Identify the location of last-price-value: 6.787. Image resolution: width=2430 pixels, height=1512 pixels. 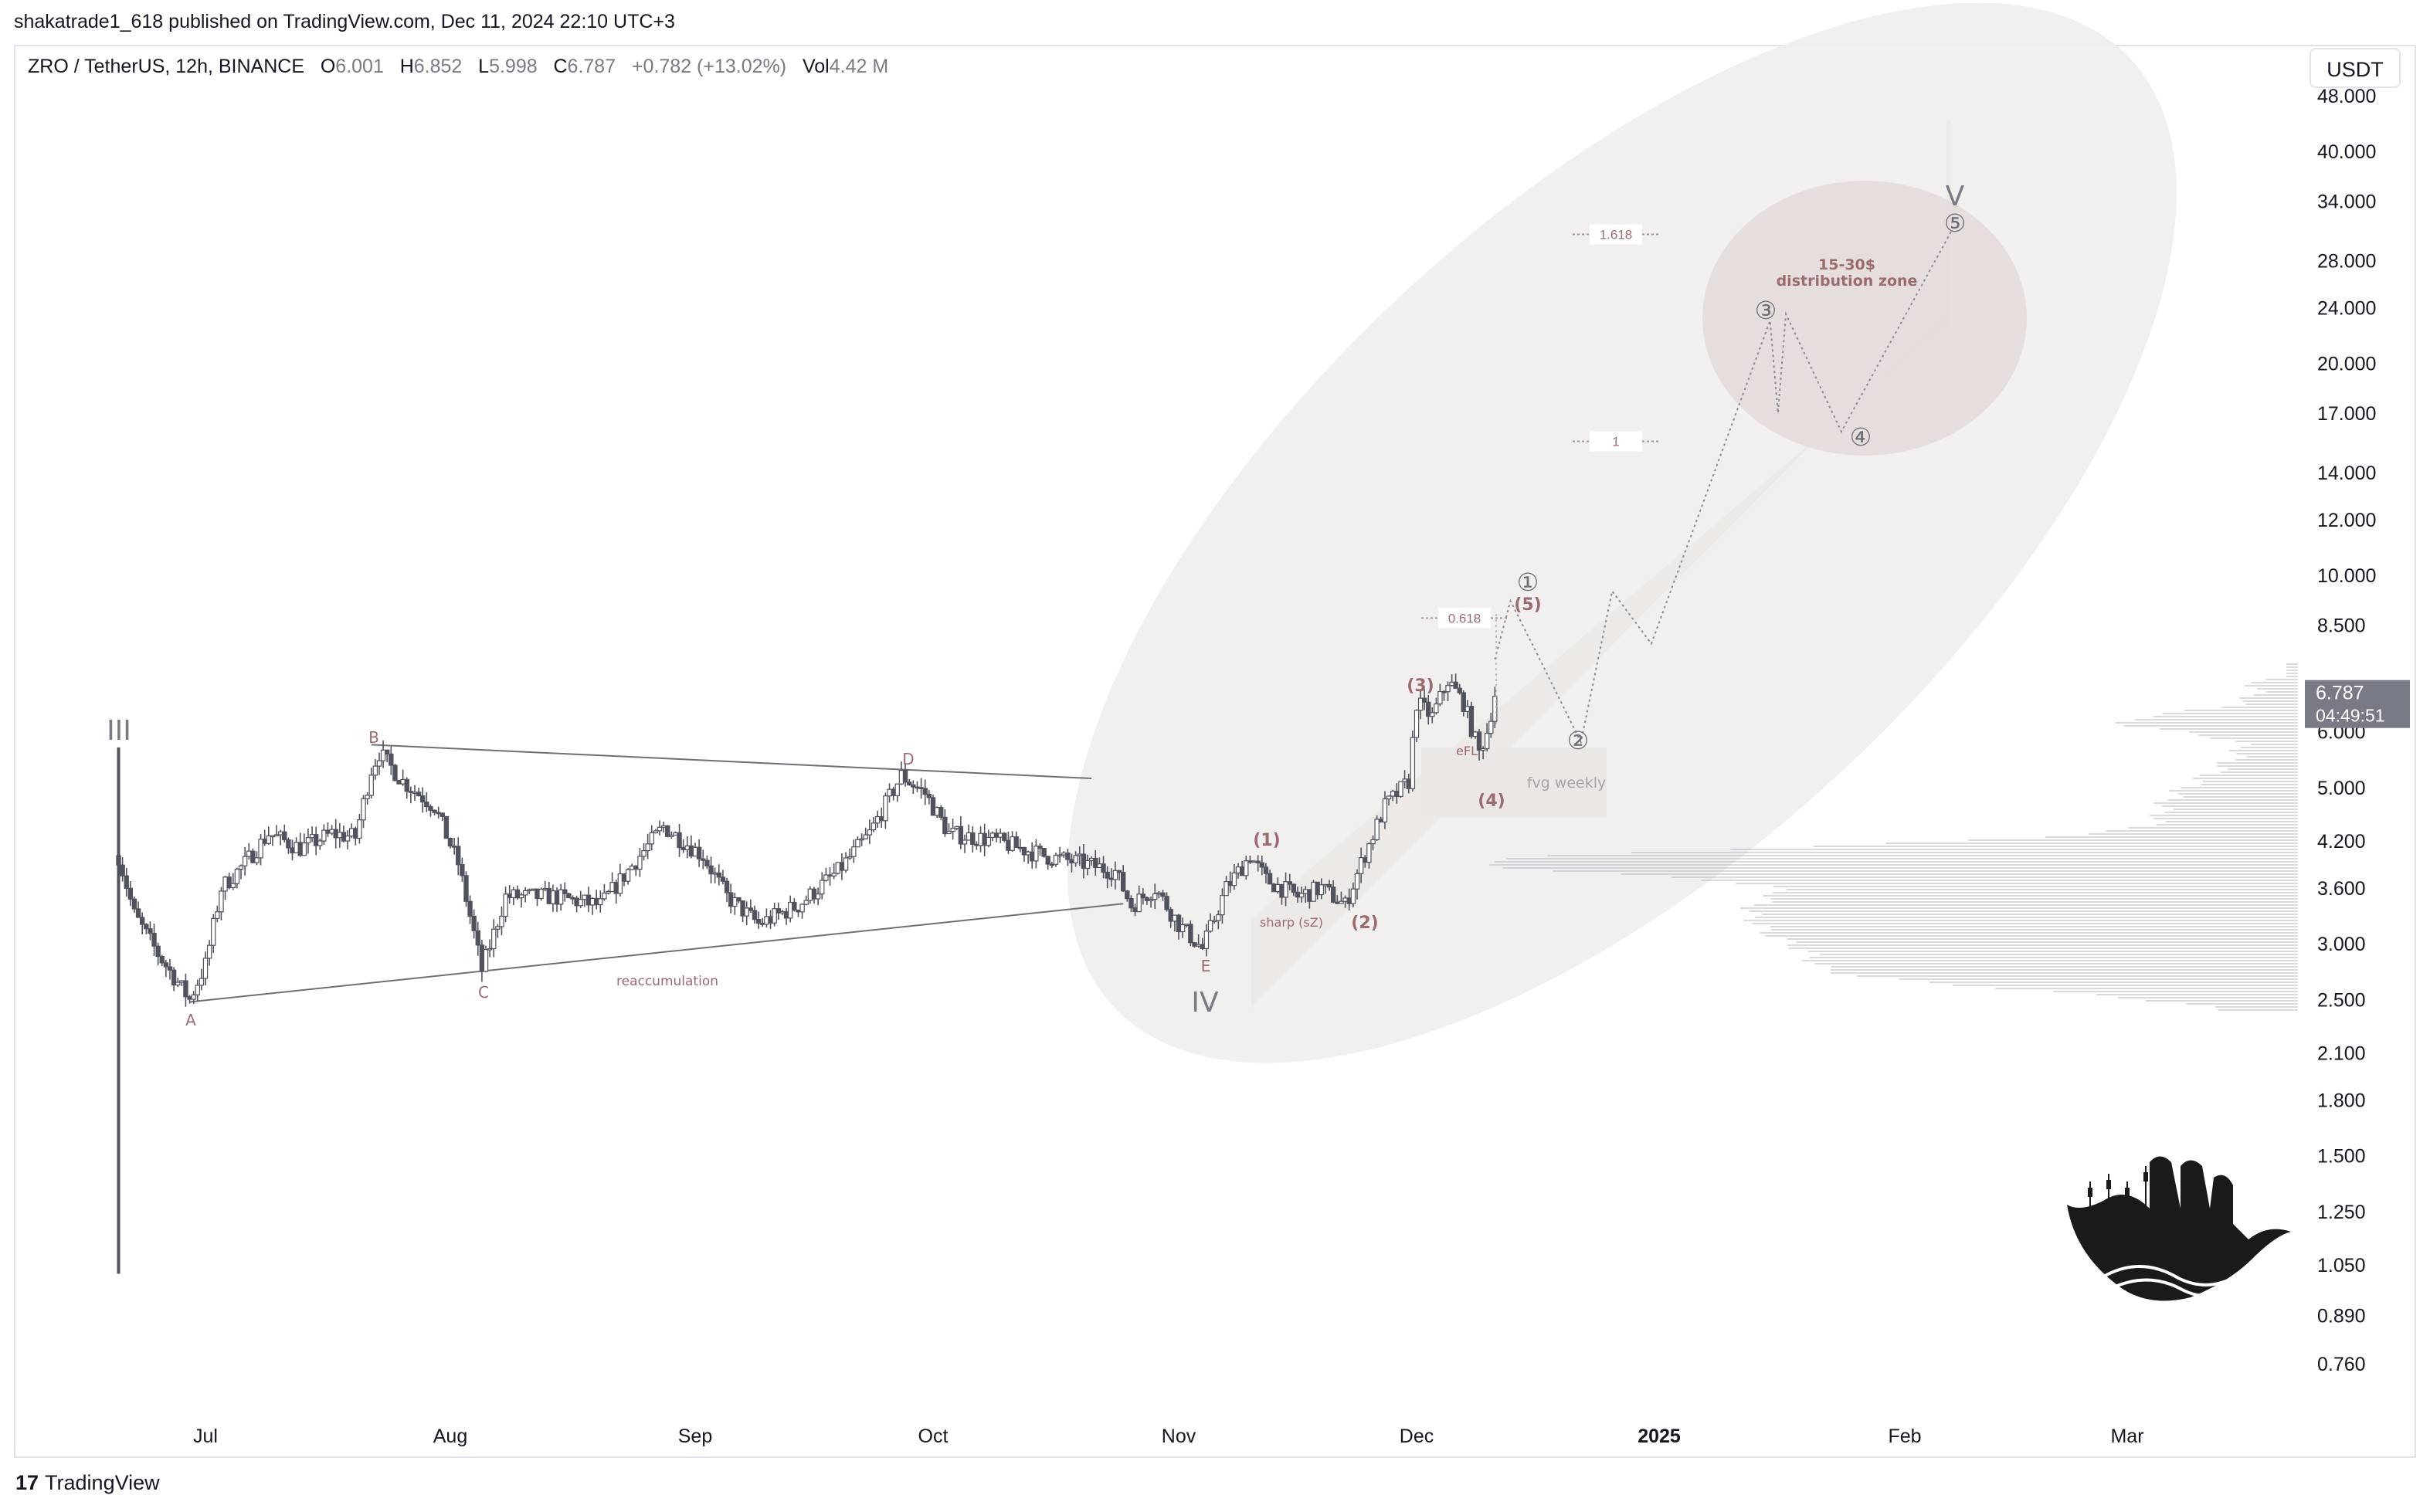
(2340, 693).